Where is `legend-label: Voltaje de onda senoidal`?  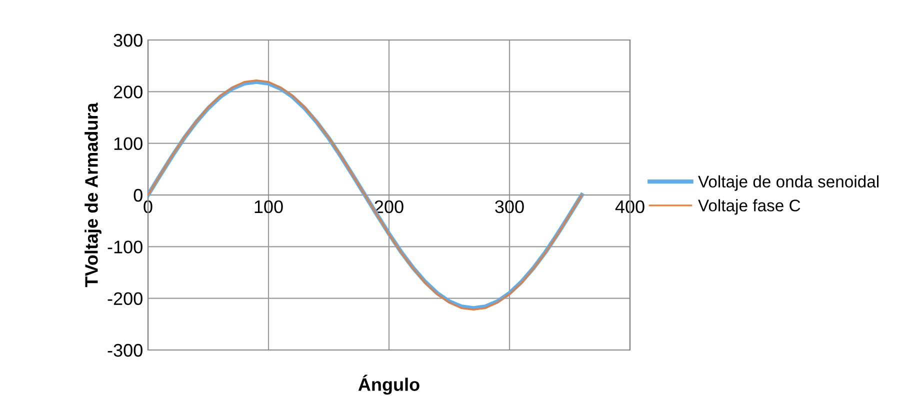 legend-label: Voltaje de onda senoidal is located at coordinates (788, 183).